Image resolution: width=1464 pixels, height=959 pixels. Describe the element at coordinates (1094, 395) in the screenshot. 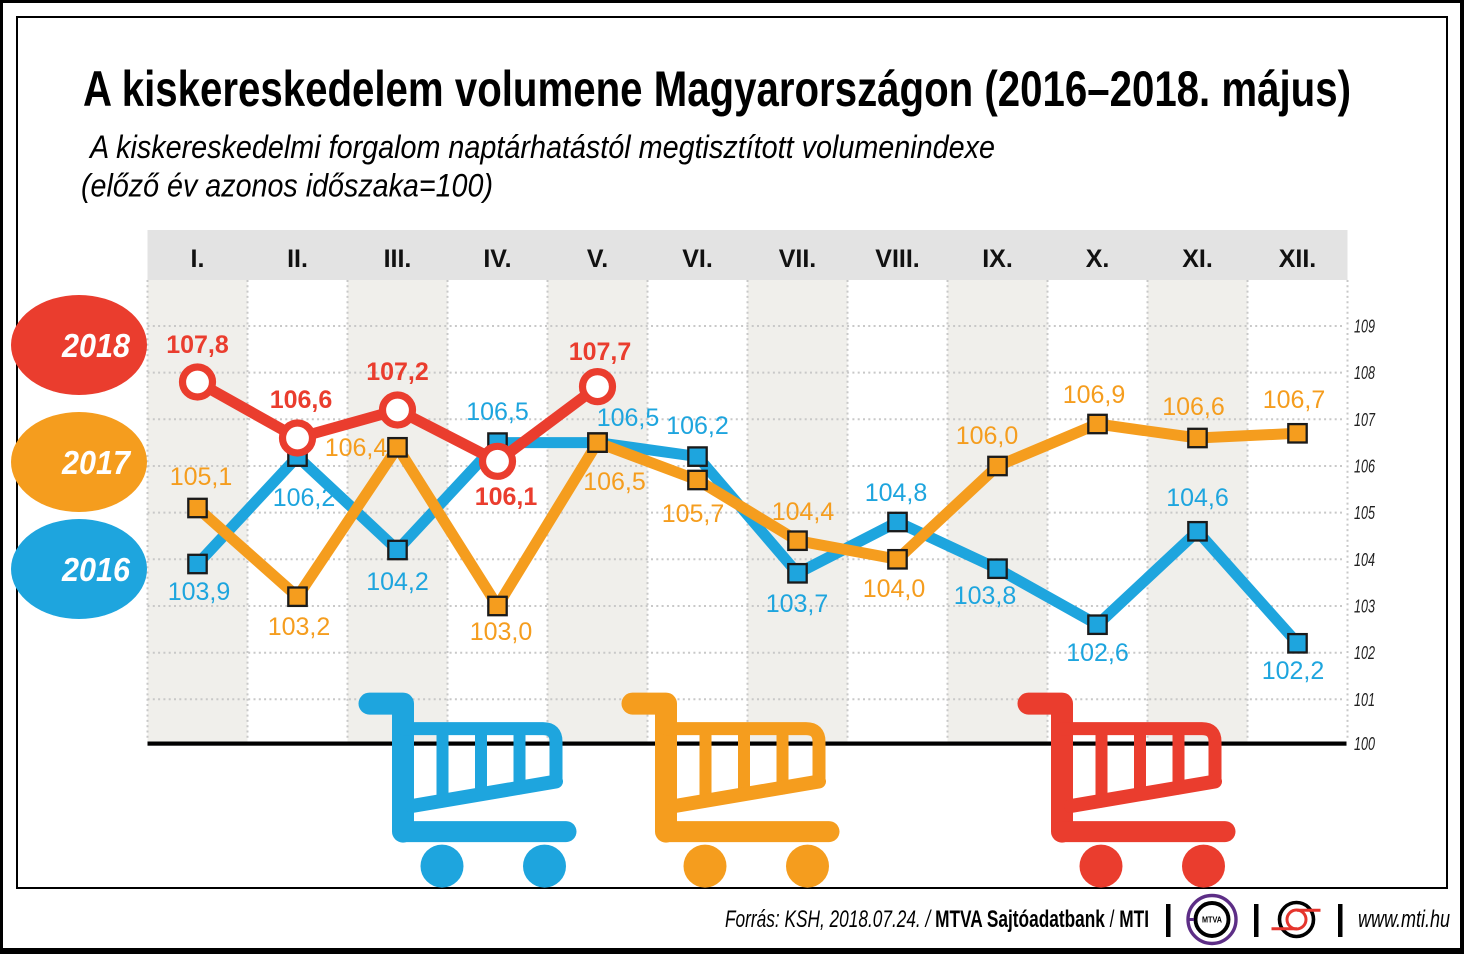

I see `svg-text: 106,9` at that location.